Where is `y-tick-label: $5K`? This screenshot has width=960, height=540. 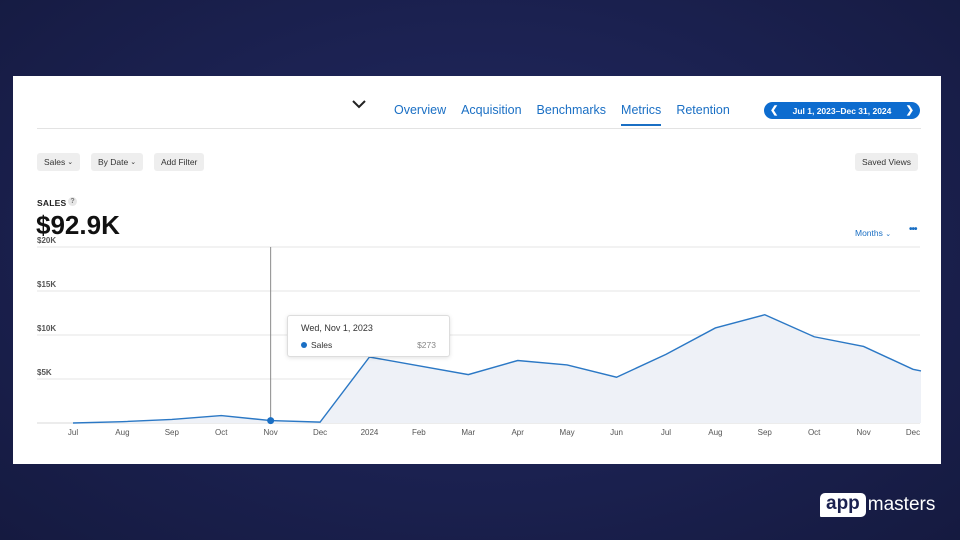 y-tick-label: $5K is located at coordinates (44, 372).